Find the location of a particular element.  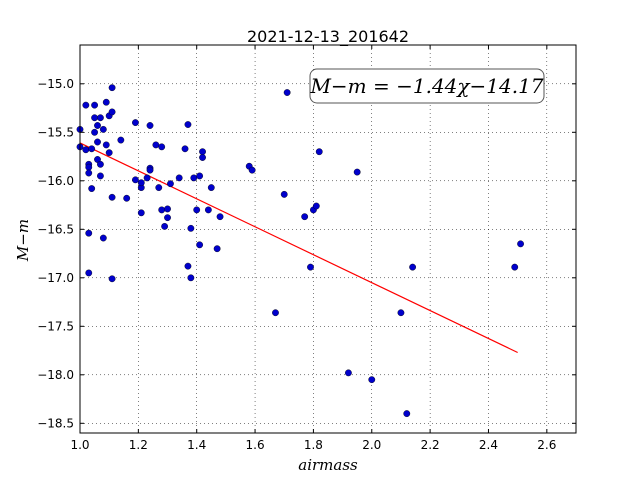

x-tick-label: 1.4 is located at coordinates (196, 445).